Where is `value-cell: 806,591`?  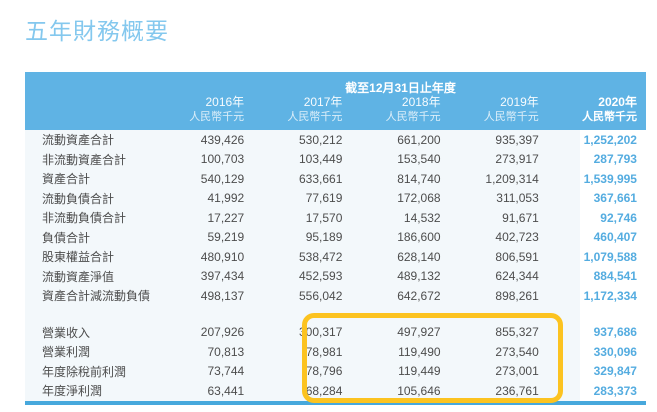 value-cell: 806,591 is located at coordinates (517, 256).